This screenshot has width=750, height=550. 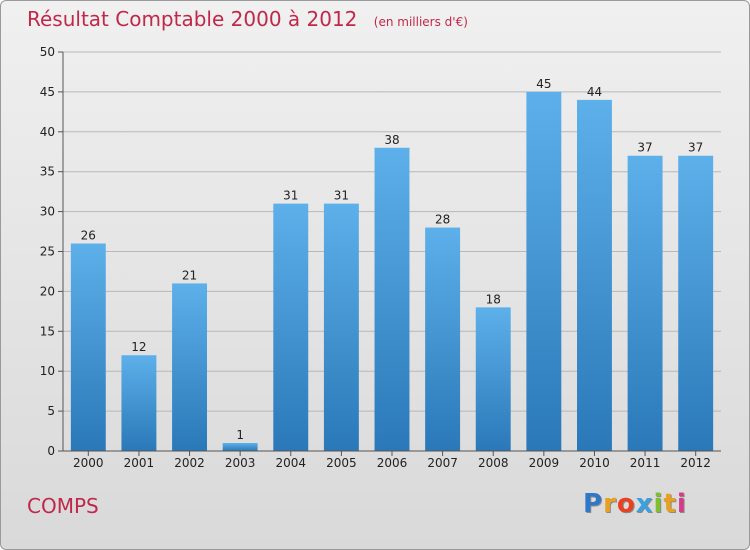 I want to click on x-tick-label: 2007, so click(x=442, y=463).